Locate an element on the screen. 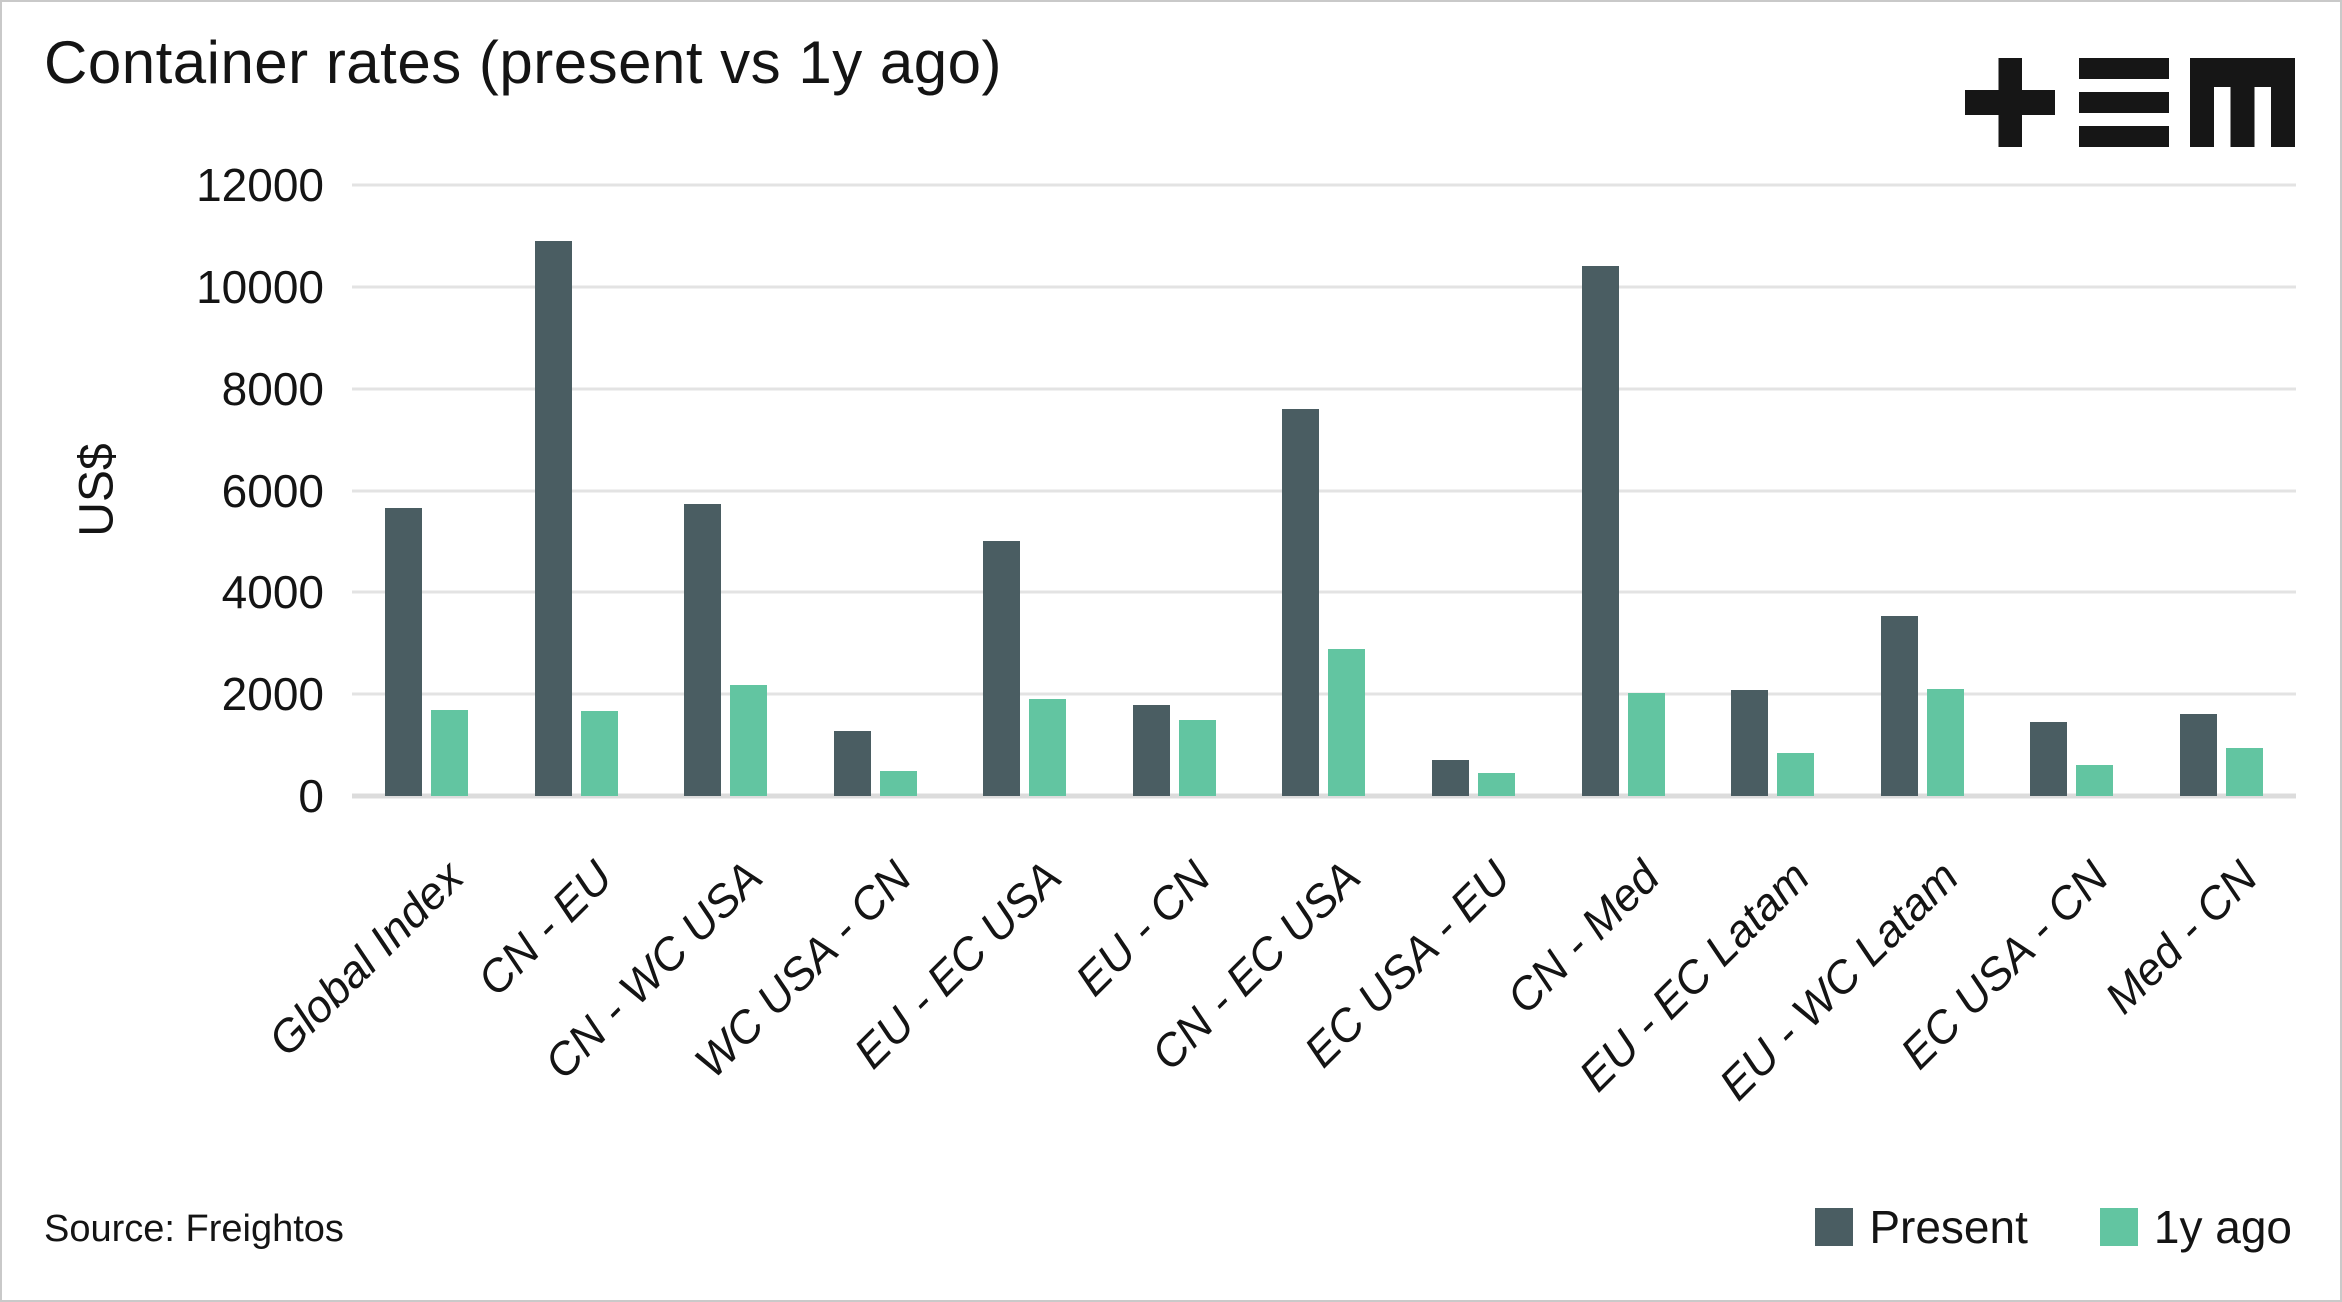 The height and width of the screenshot is (1302, 2342). y-tick-label: 6000 is located at coordinates (272, 490).